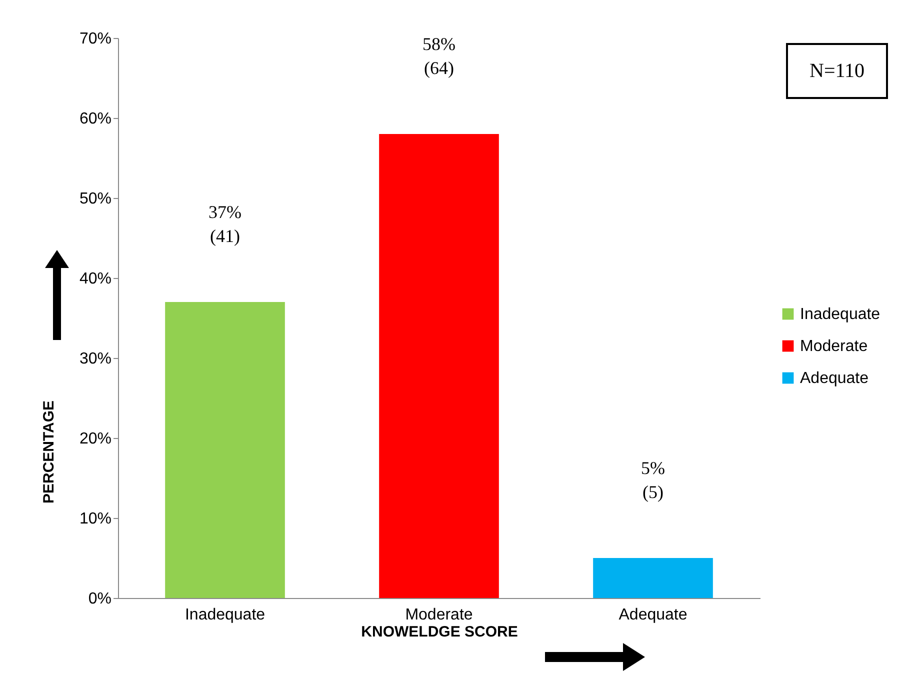 The image size is (903, 684). I want to click on x-tick-label: Adequate, so click(653, 615).